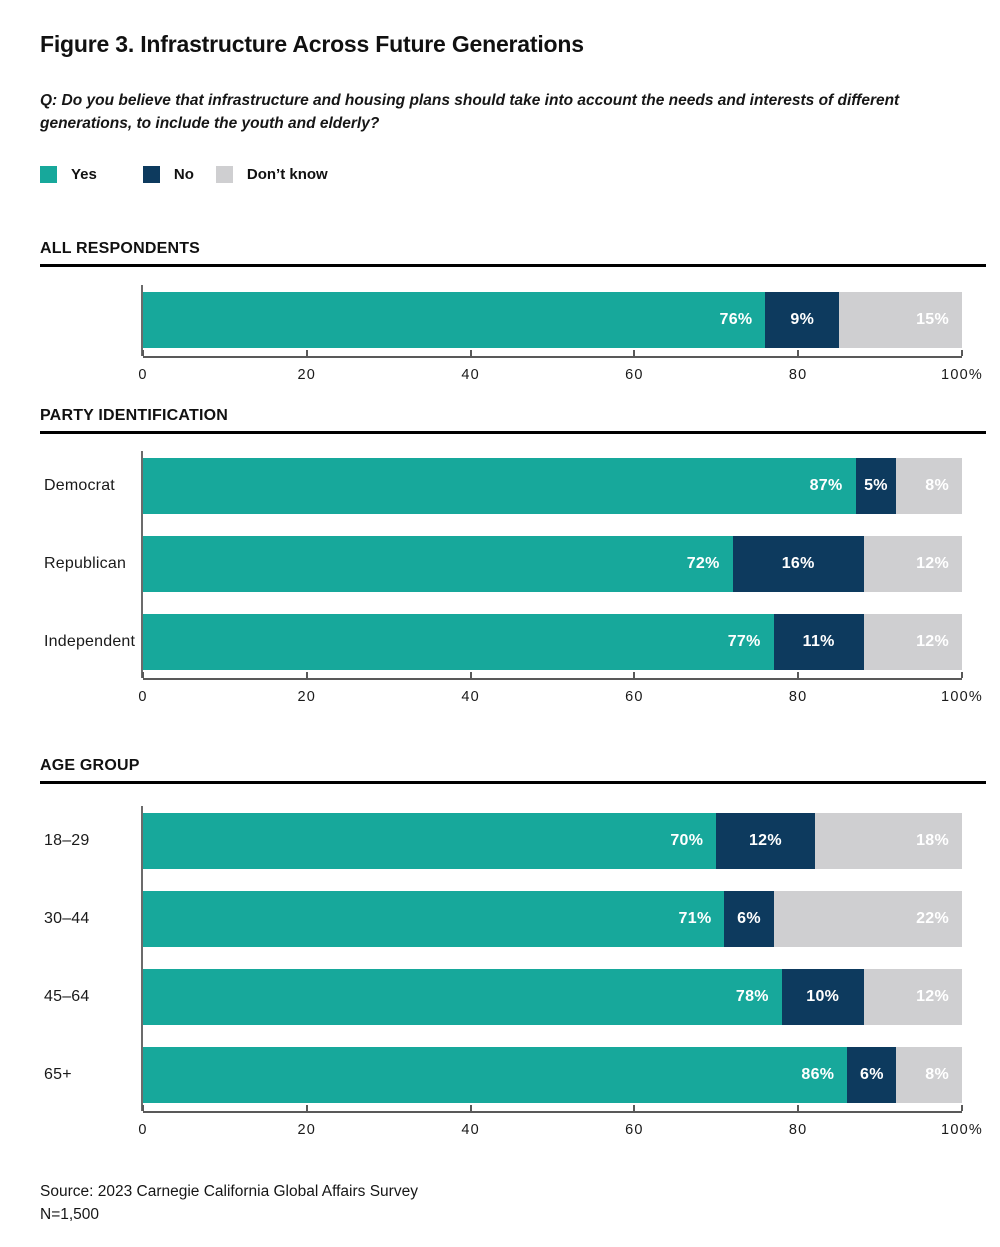 The height and width of the screenshot is (1247, 1000). I want to click on segment-yes: 72%, so click(438, 564).